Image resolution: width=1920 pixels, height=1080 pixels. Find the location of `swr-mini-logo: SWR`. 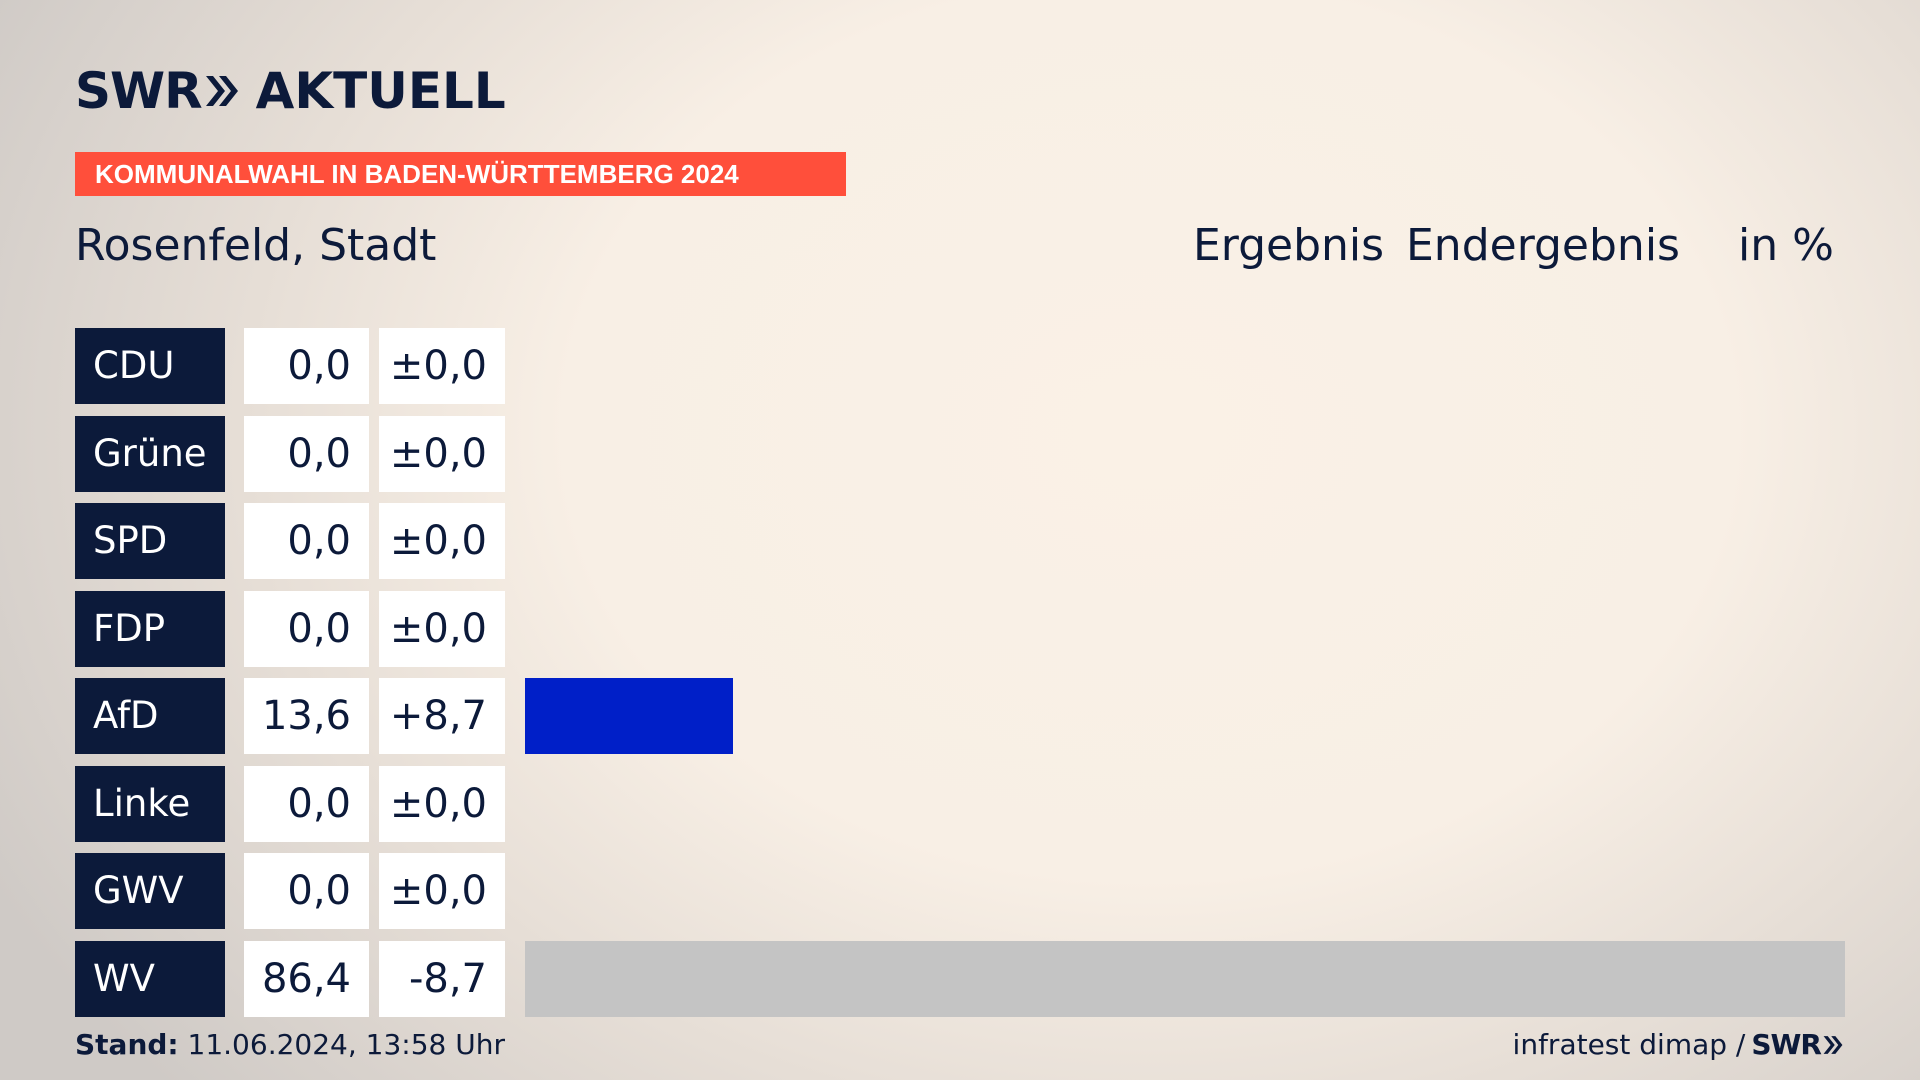

swr-mini-logo: SWR is located at coordinates (1797, 1044).